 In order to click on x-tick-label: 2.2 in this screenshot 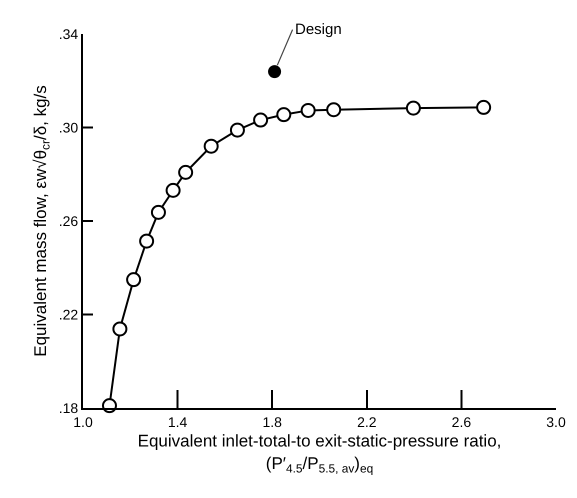, I will do `click(367, 422)`.